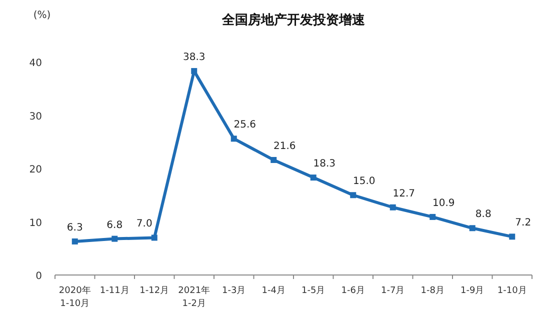 This screenshot has height=328, width=556. Describe the element at coordinates (404, 194) in the screenshot. I see `data-label: 12.7` at that location.